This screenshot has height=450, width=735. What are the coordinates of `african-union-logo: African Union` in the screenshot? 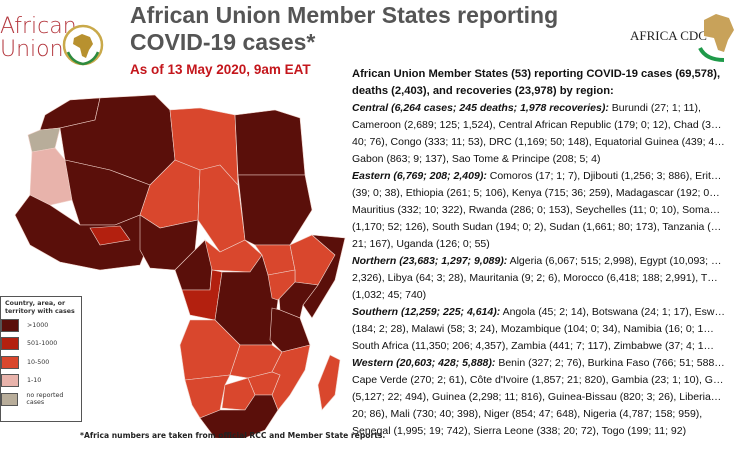 It's located at (55, 38).